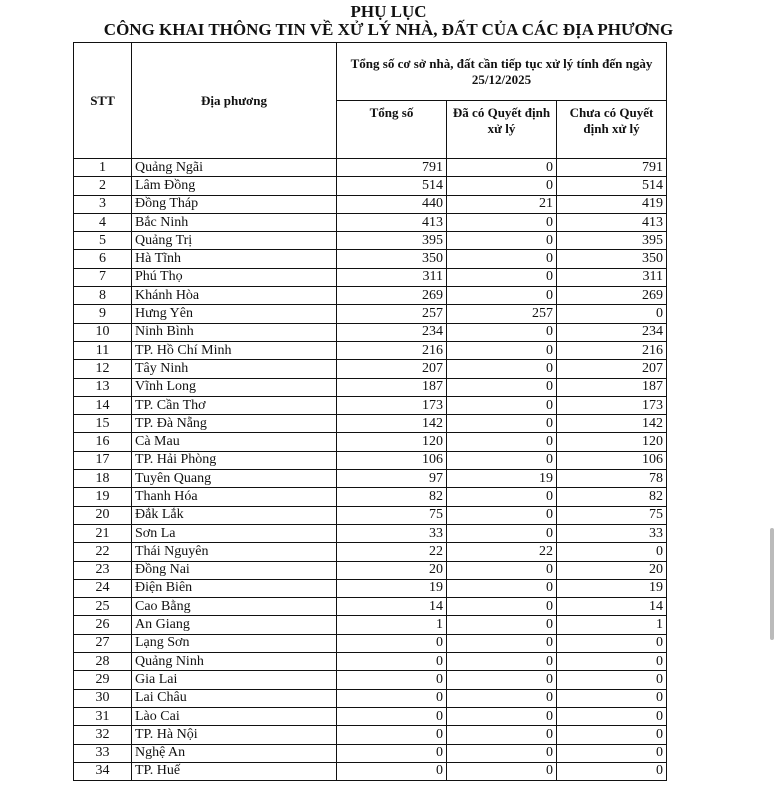 The width and height of the screenshot is (777, 797). I want to click on cell-stt: 11, so click(102, 350).